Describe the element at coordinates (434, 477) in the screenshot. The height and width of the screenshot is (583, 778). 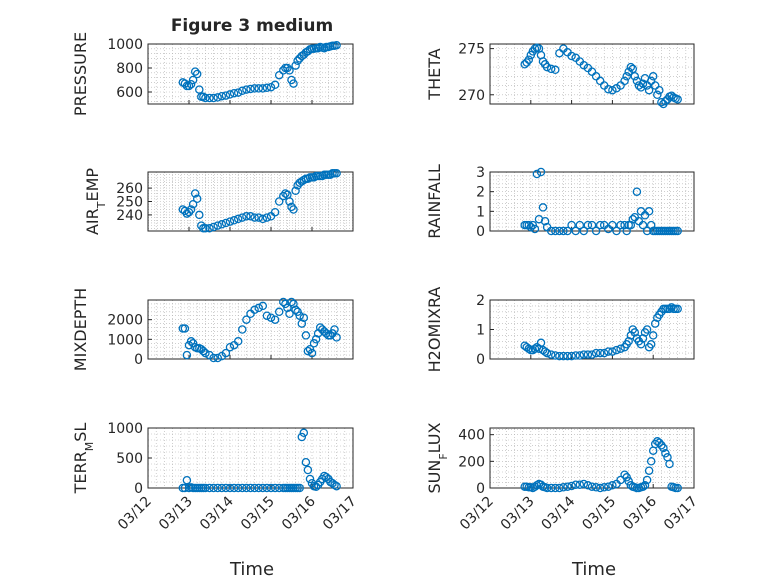
I see `y-axis-label-part: SUN` at that location.